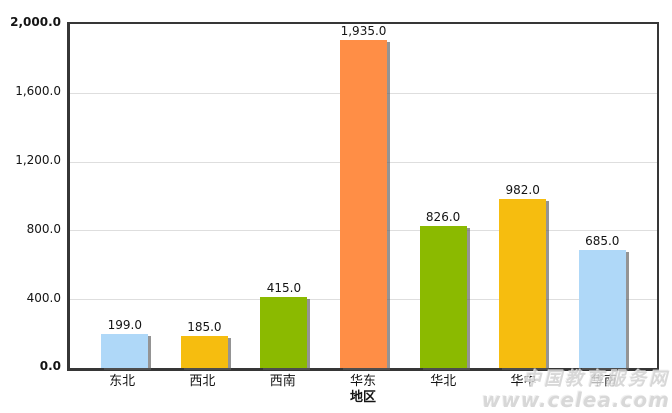  Describe the element at coordinates (284, 196) in the screenshot. I see `bar-group: 415.0` at that location.